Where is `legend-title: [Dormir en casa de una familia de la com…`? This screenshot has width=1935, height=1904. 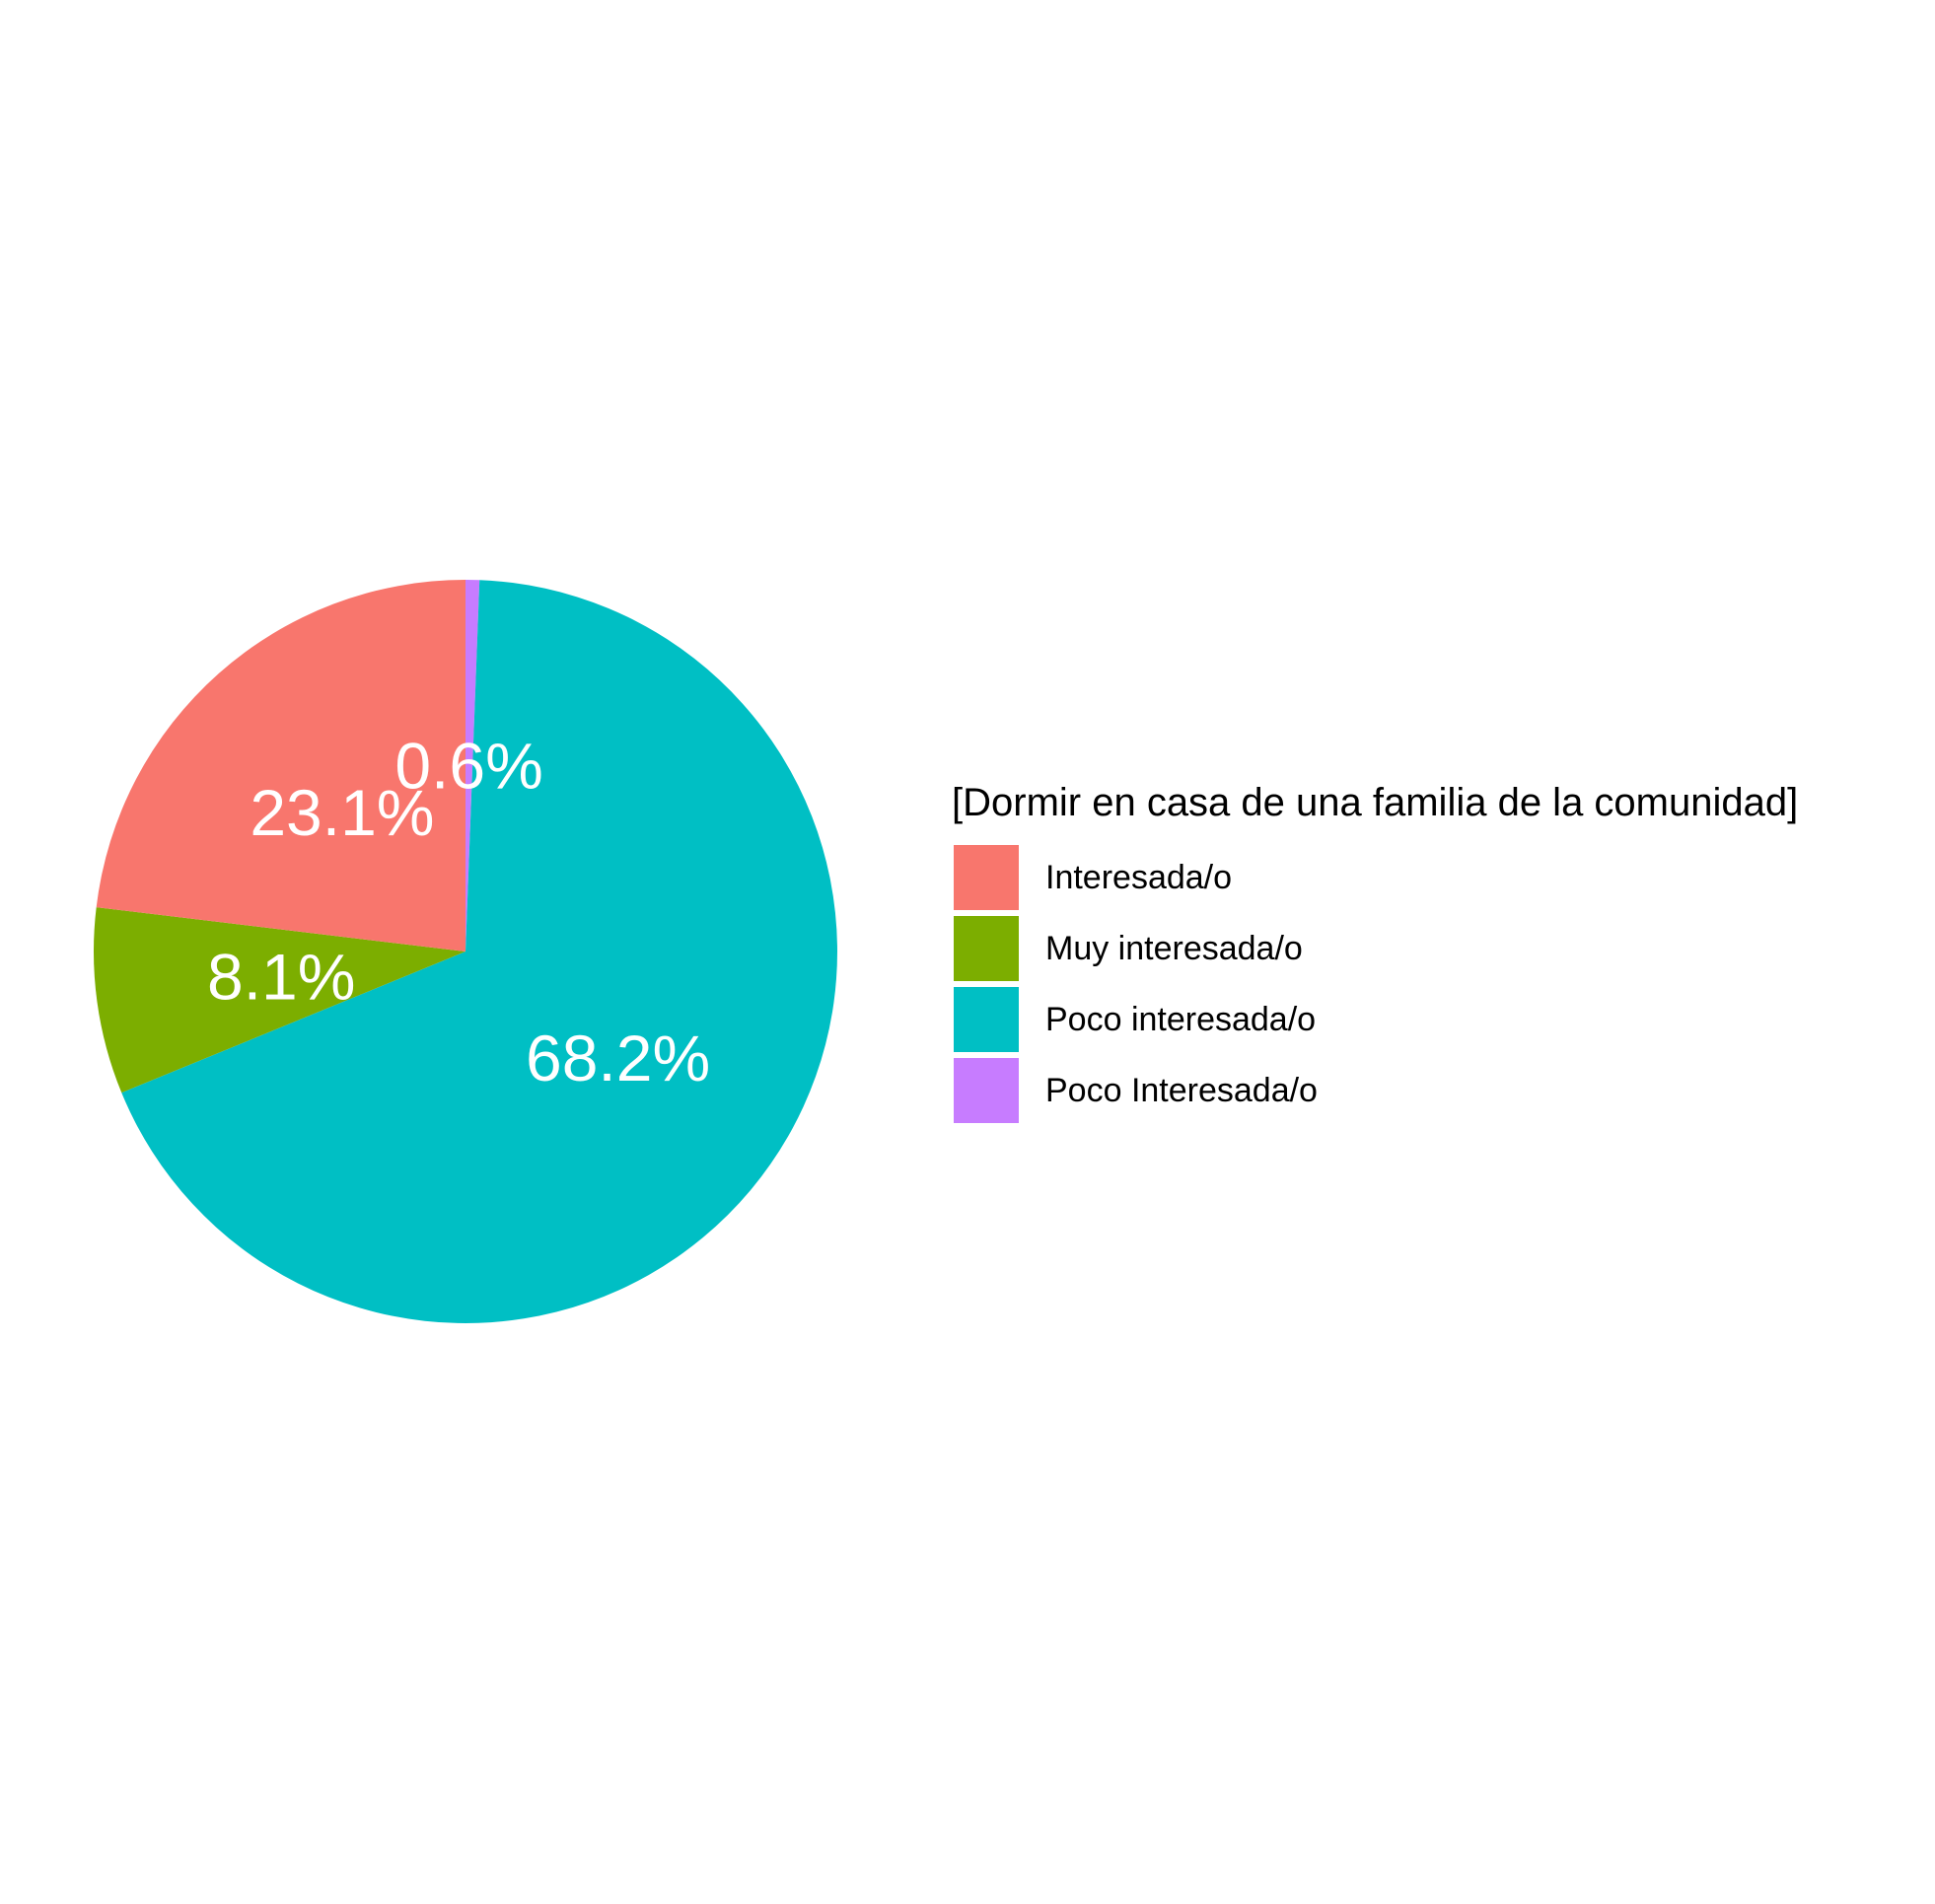 legend-title: [Dormir en casa de una familia de la com… is located at coordinates (1375, 802).